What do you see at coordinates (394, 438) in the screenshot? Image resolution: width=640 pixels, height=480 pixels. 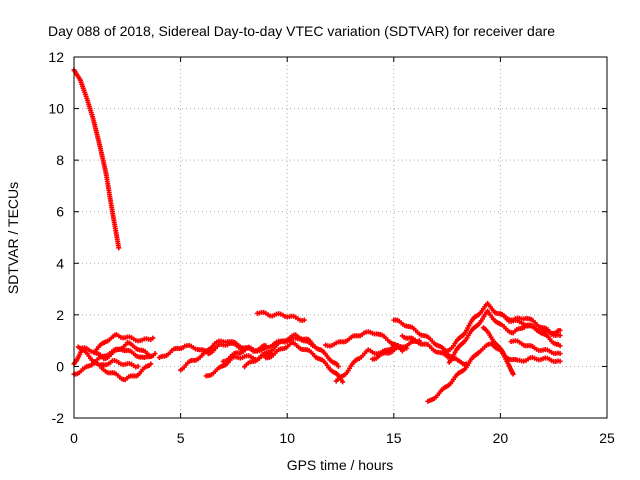 I see `x-tick-label: 15` at bounding box center [394, 438].